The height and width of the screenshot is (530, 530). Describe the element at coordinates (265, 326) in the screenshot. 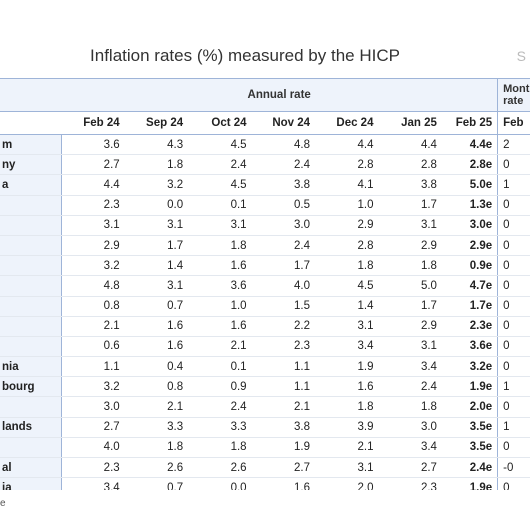

I see `table-row: 2.1 1.6 1.6 2.2 3.1 2.9 2.3e 0` at that location.